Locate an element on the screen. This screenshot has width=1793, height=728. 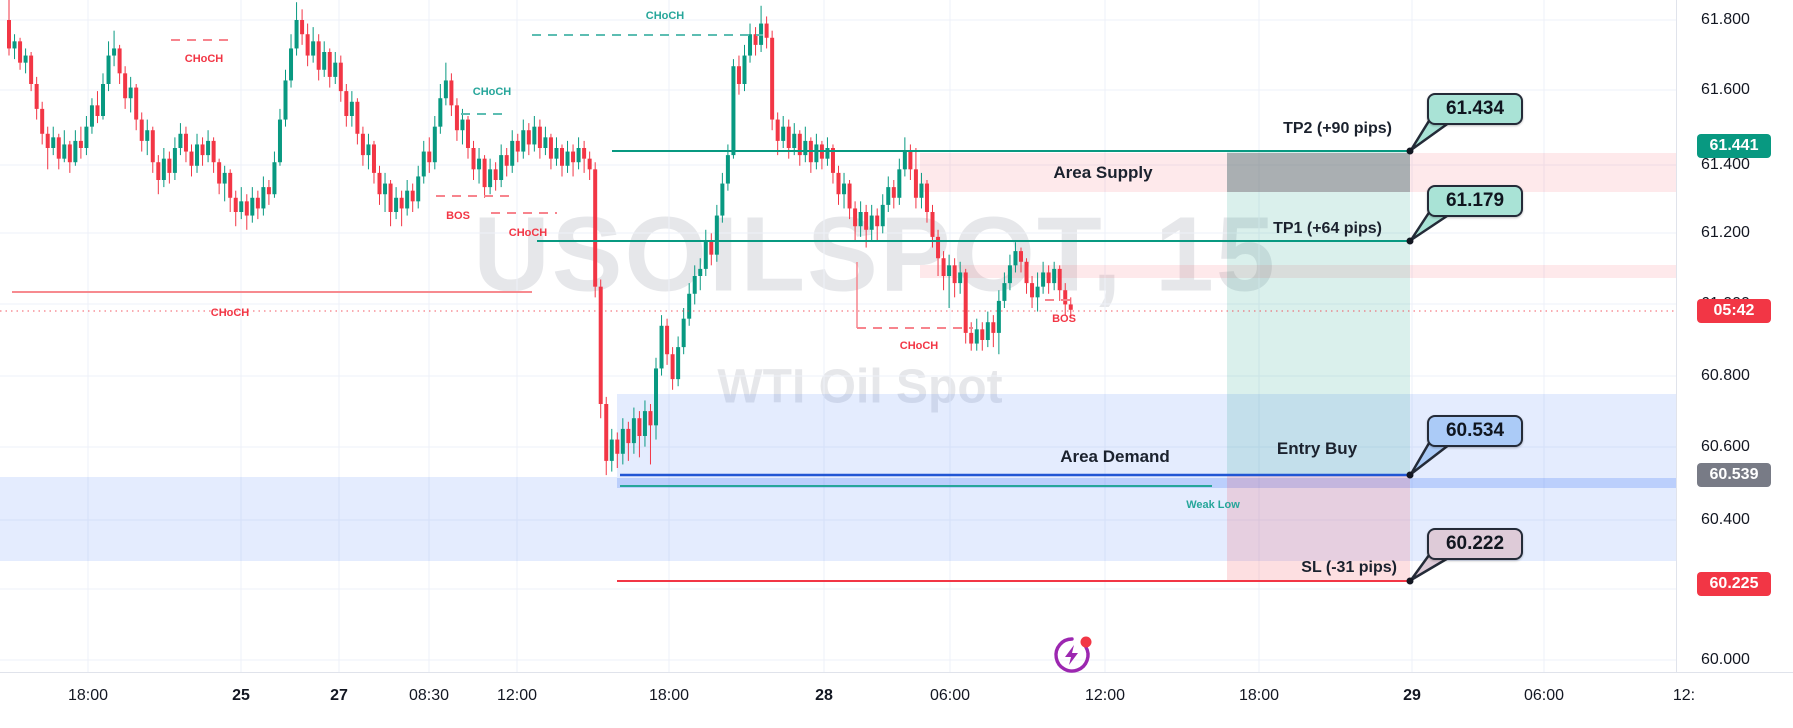
flash-event-icon is located at coordinates (1072, 655).